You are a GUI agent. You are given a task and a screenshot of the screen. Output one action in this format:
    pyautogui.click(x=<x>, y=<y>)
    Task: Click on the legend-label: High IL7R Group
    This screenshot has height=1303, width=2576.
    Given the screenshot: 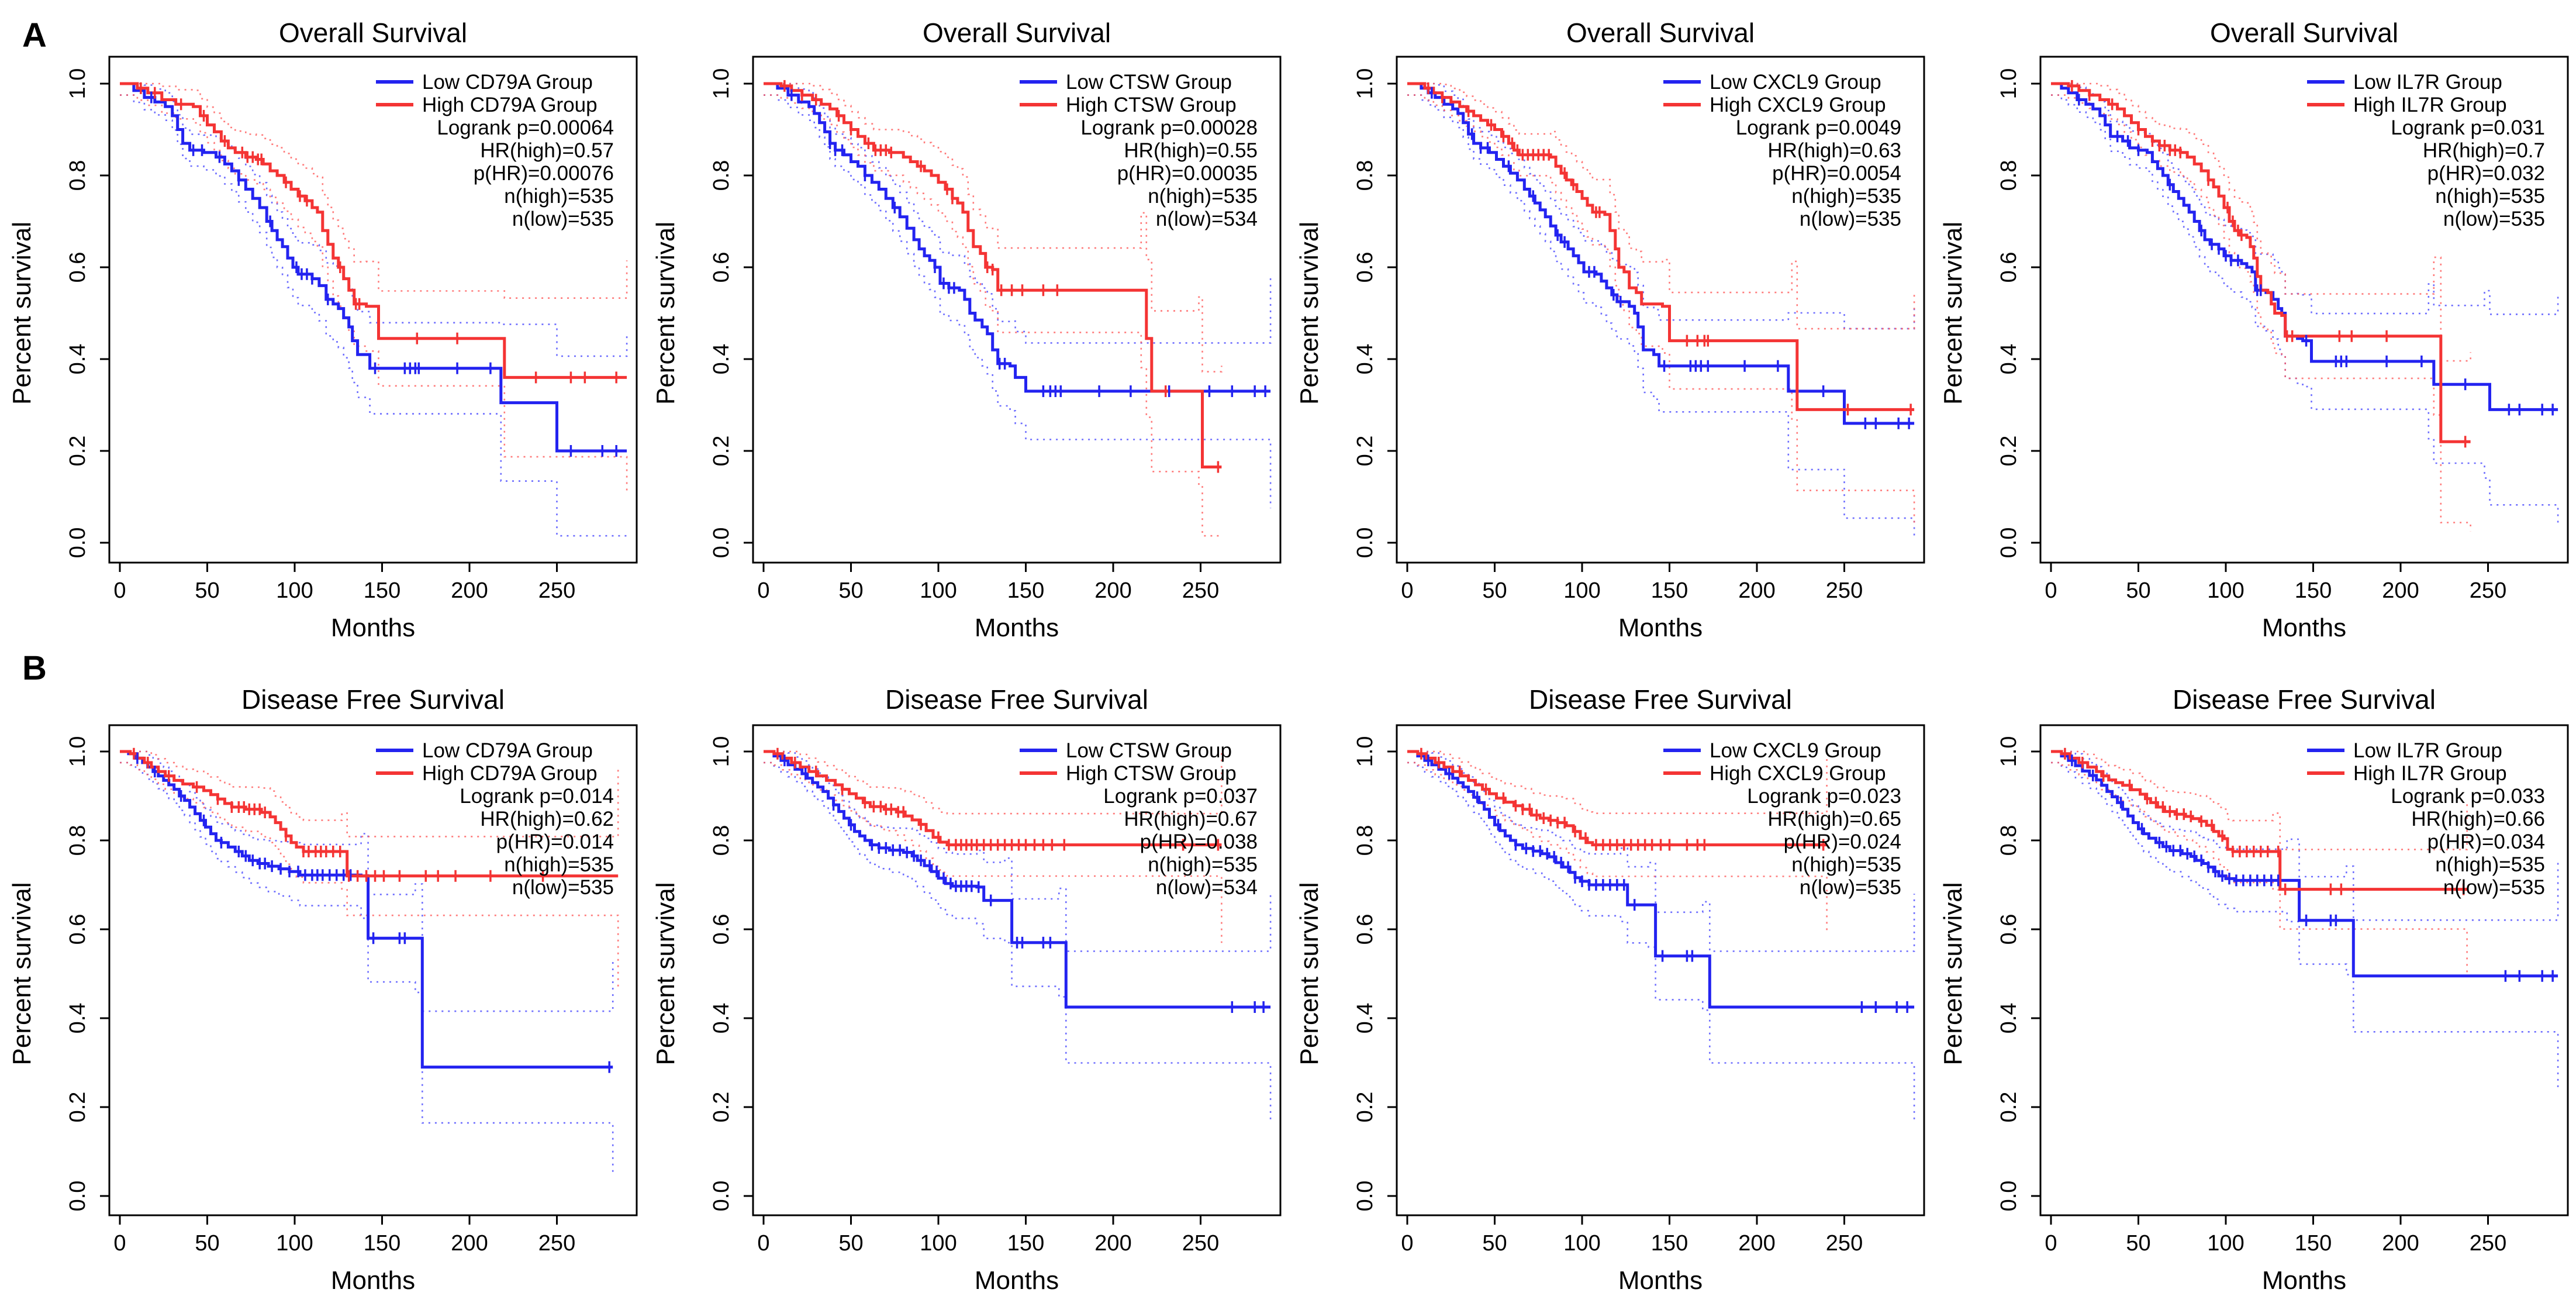 What is the action you would take?
    pyautogui.click(x=2430, y=773)
    